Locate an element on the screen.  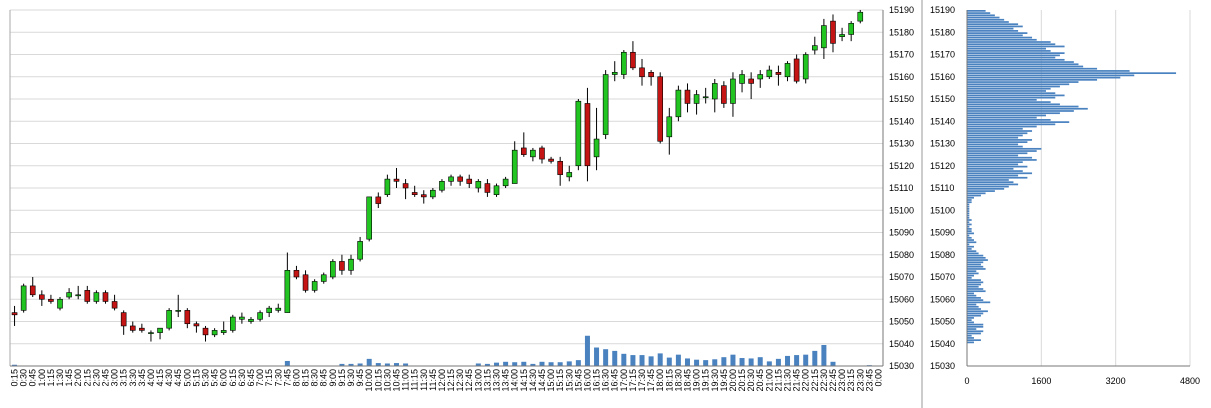
main-y-tick-label: 15140 is located at coordinates (901, 121).